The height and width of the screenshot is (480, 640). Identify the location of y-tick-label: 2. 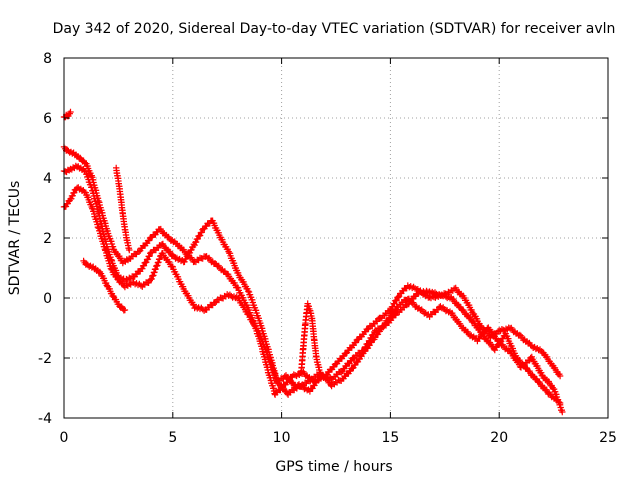
(47, 239).